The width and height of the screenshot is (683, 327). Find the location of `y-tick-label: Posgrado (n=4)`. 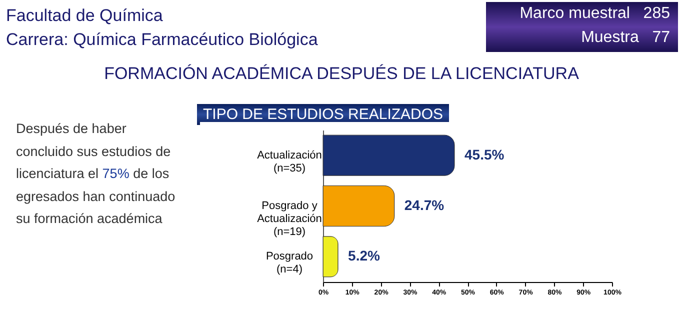

y-tick-label: Posgrado (n=4) is located at coordinates (290, 263).